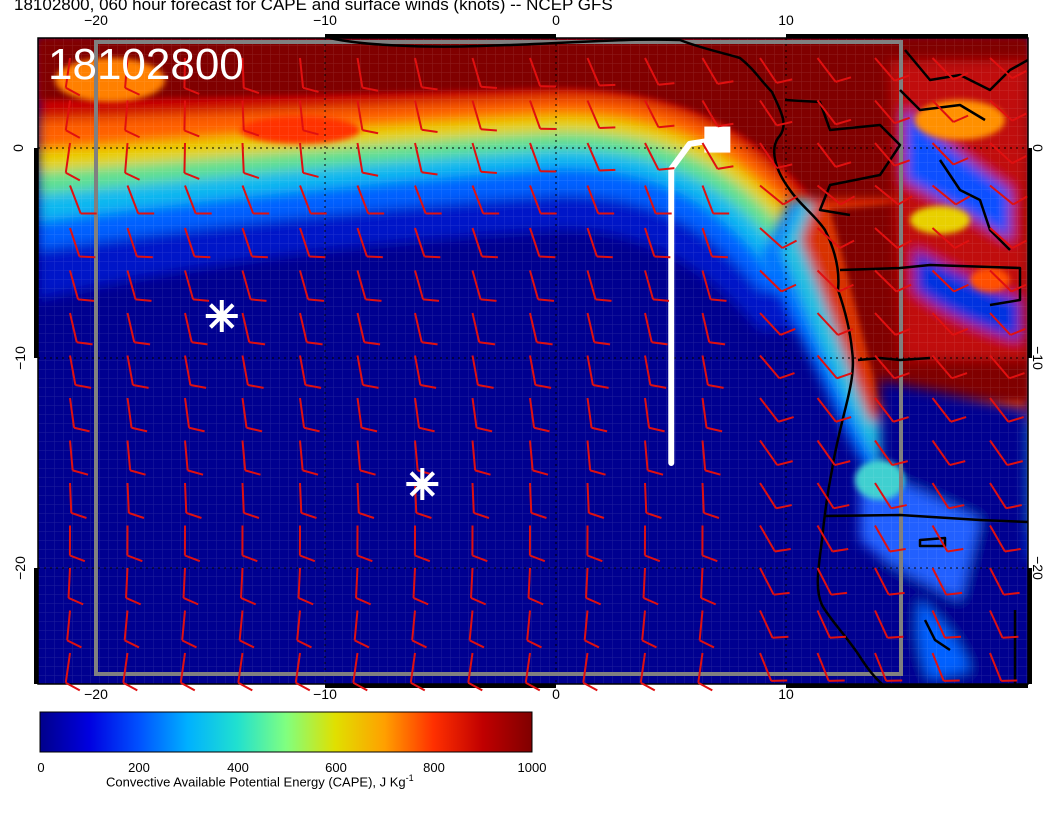 The height and width of the screenshot is (816, 1056). I want to click on lon-tick-top: 10, so click(786, 20).